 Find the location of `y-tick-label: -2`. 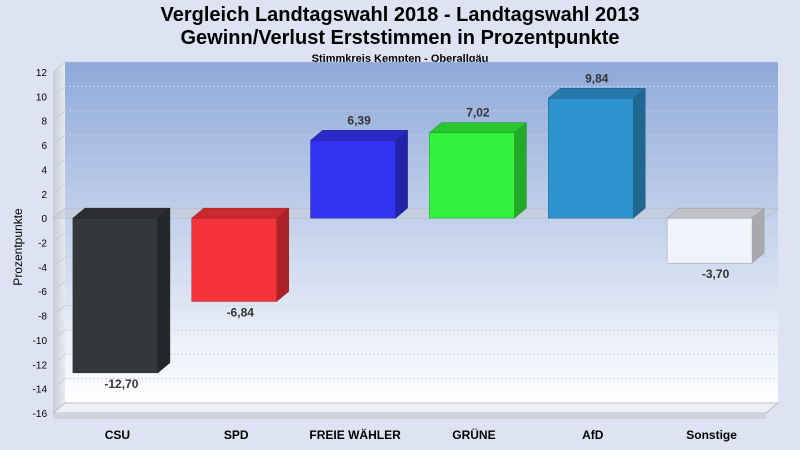

y-tick-label: -2 is located at coordinates (42, 244).